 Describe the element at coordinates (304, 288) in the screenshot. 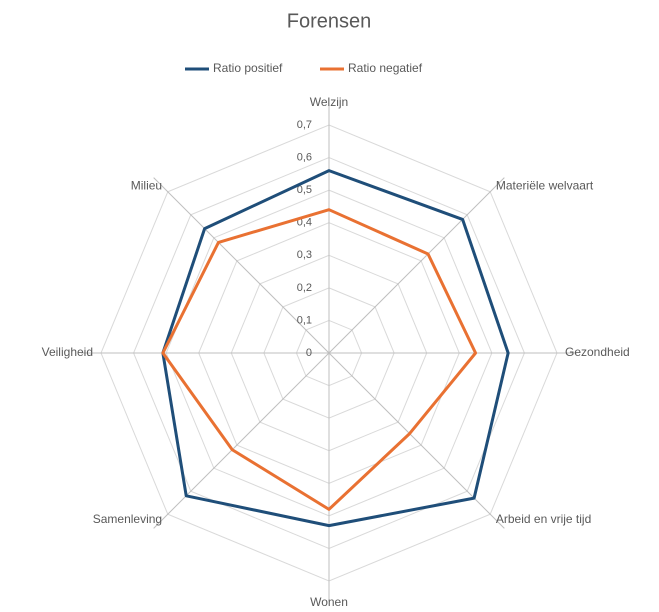

I see `r-tick-label: 0,2` at that location.